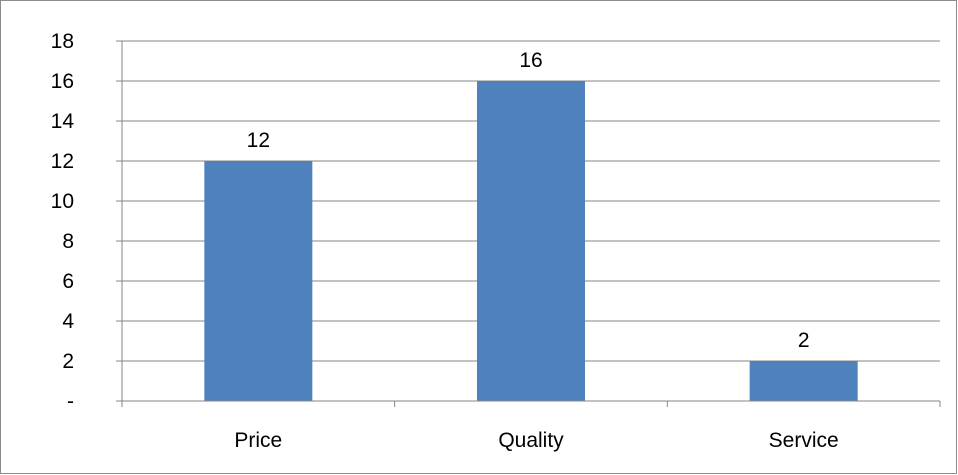 The image size is (958, 475). I want to click on x-category-label-quality: Quality, so click(531, 440).